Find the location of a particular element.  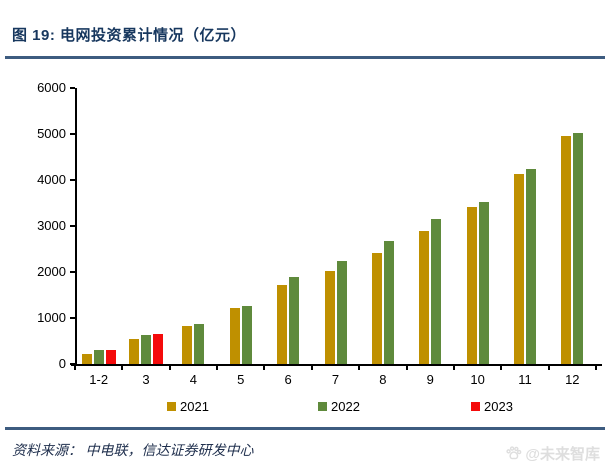

y-axis-line is located at coordinates (76, 227).